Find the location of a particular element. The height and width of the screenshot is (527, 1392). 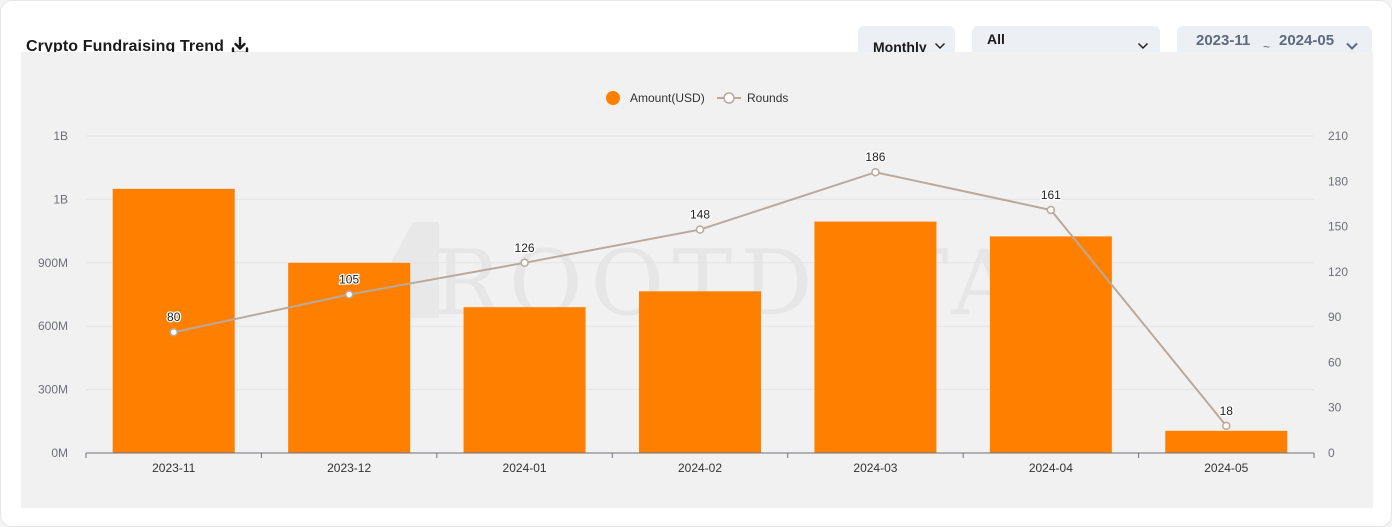

y-left-tick-label: 900M is located at coordinates (53, 263).